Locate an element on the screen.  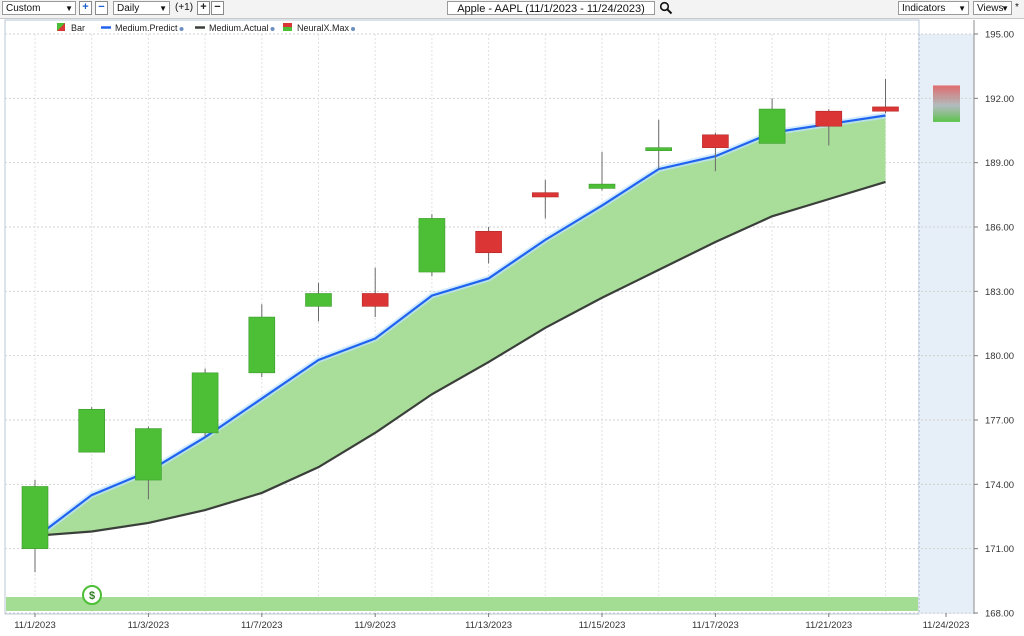
y-tick-label: 183.00 is located at coordinates (999, 292).